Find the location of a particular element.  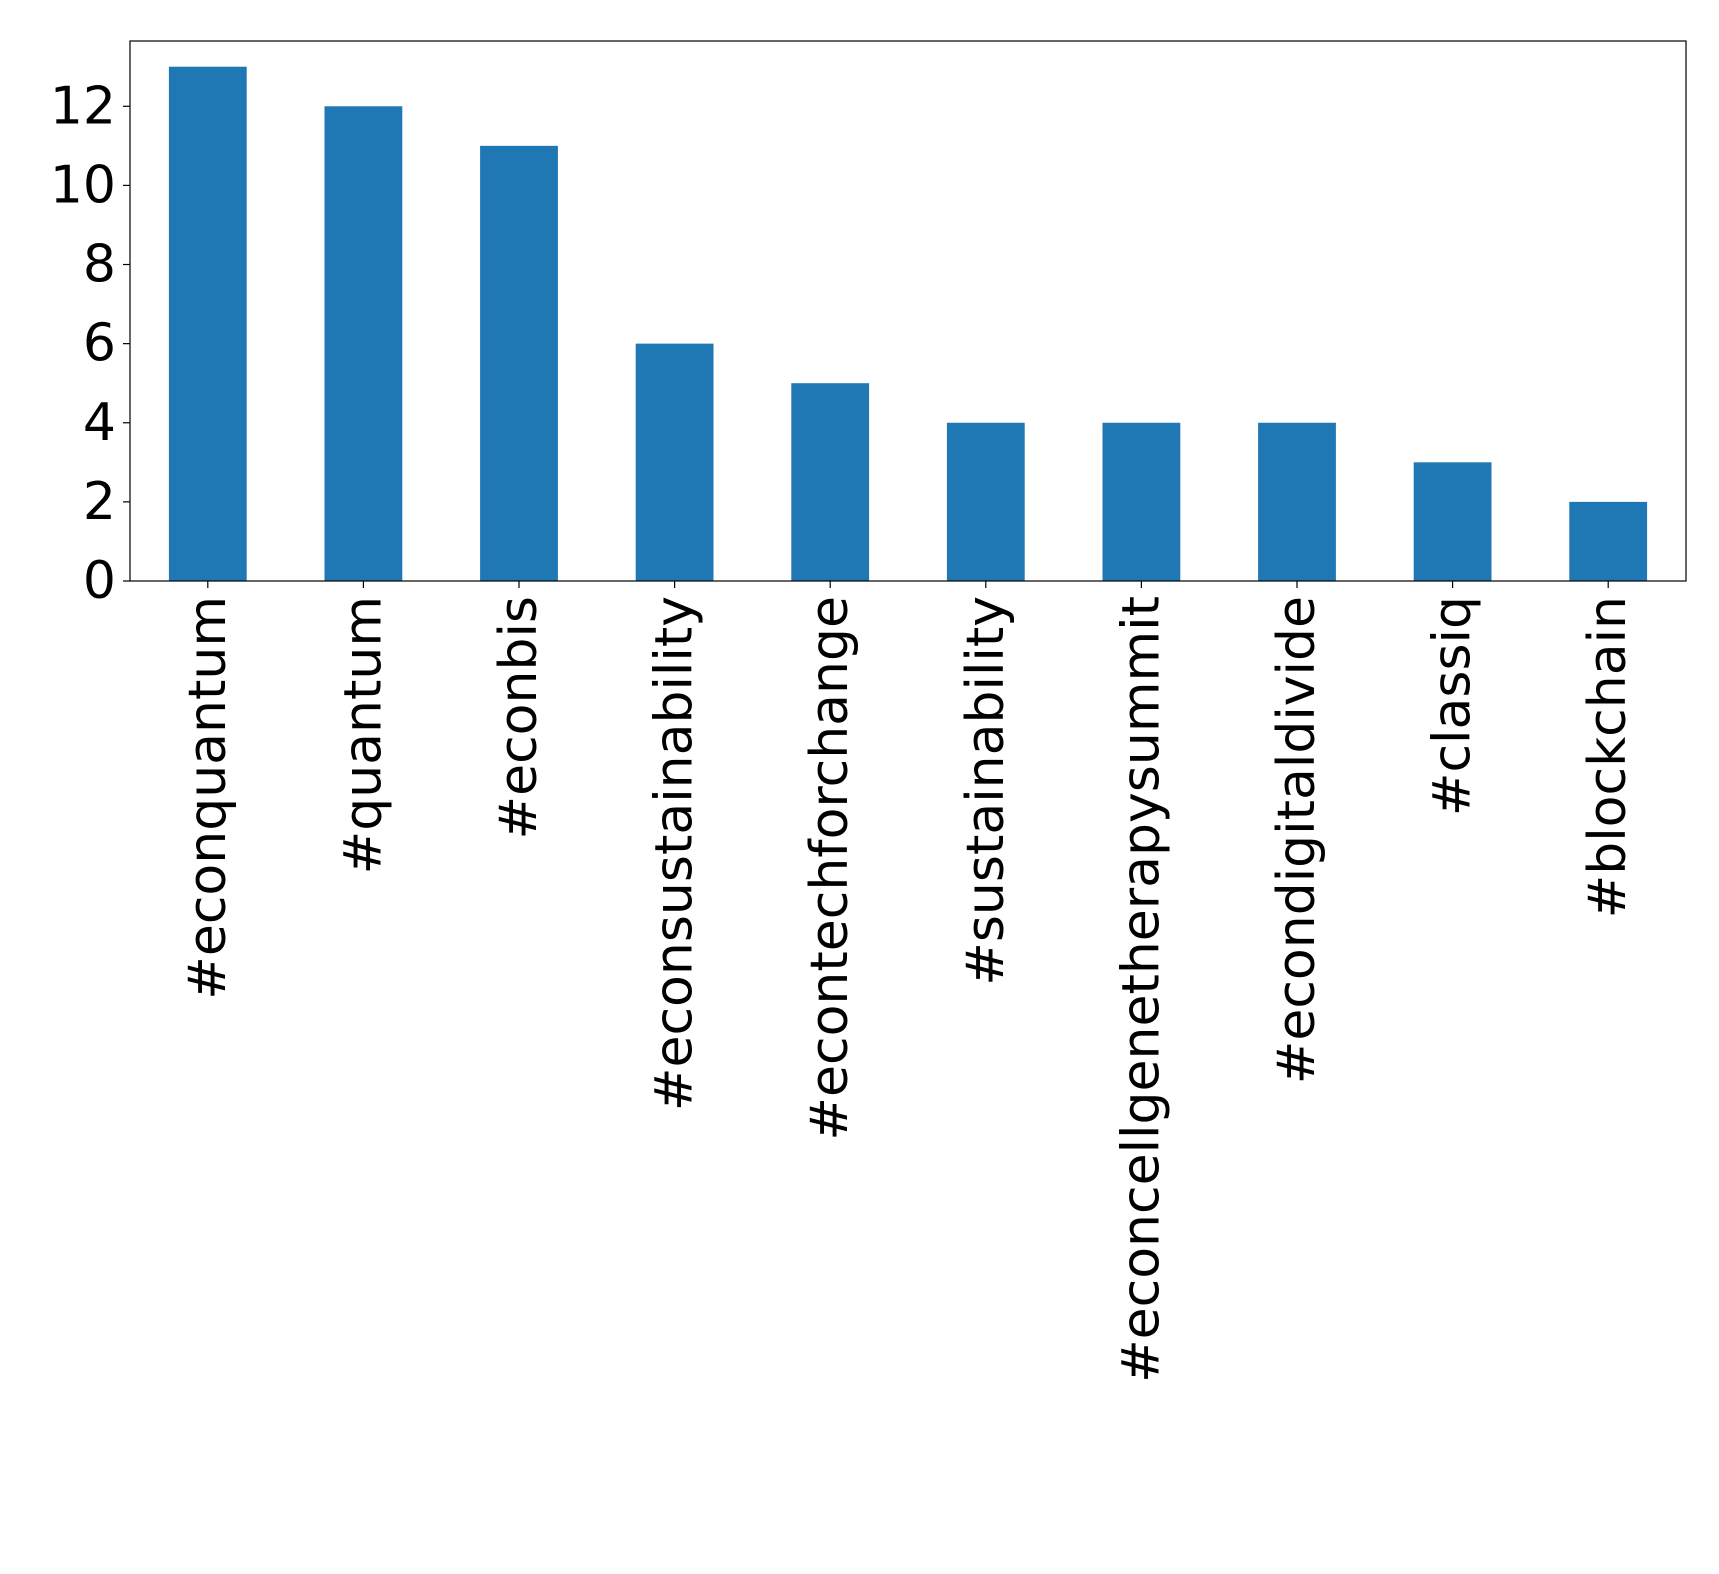

bar-econtechforchange is located at coordinates (830, 482).